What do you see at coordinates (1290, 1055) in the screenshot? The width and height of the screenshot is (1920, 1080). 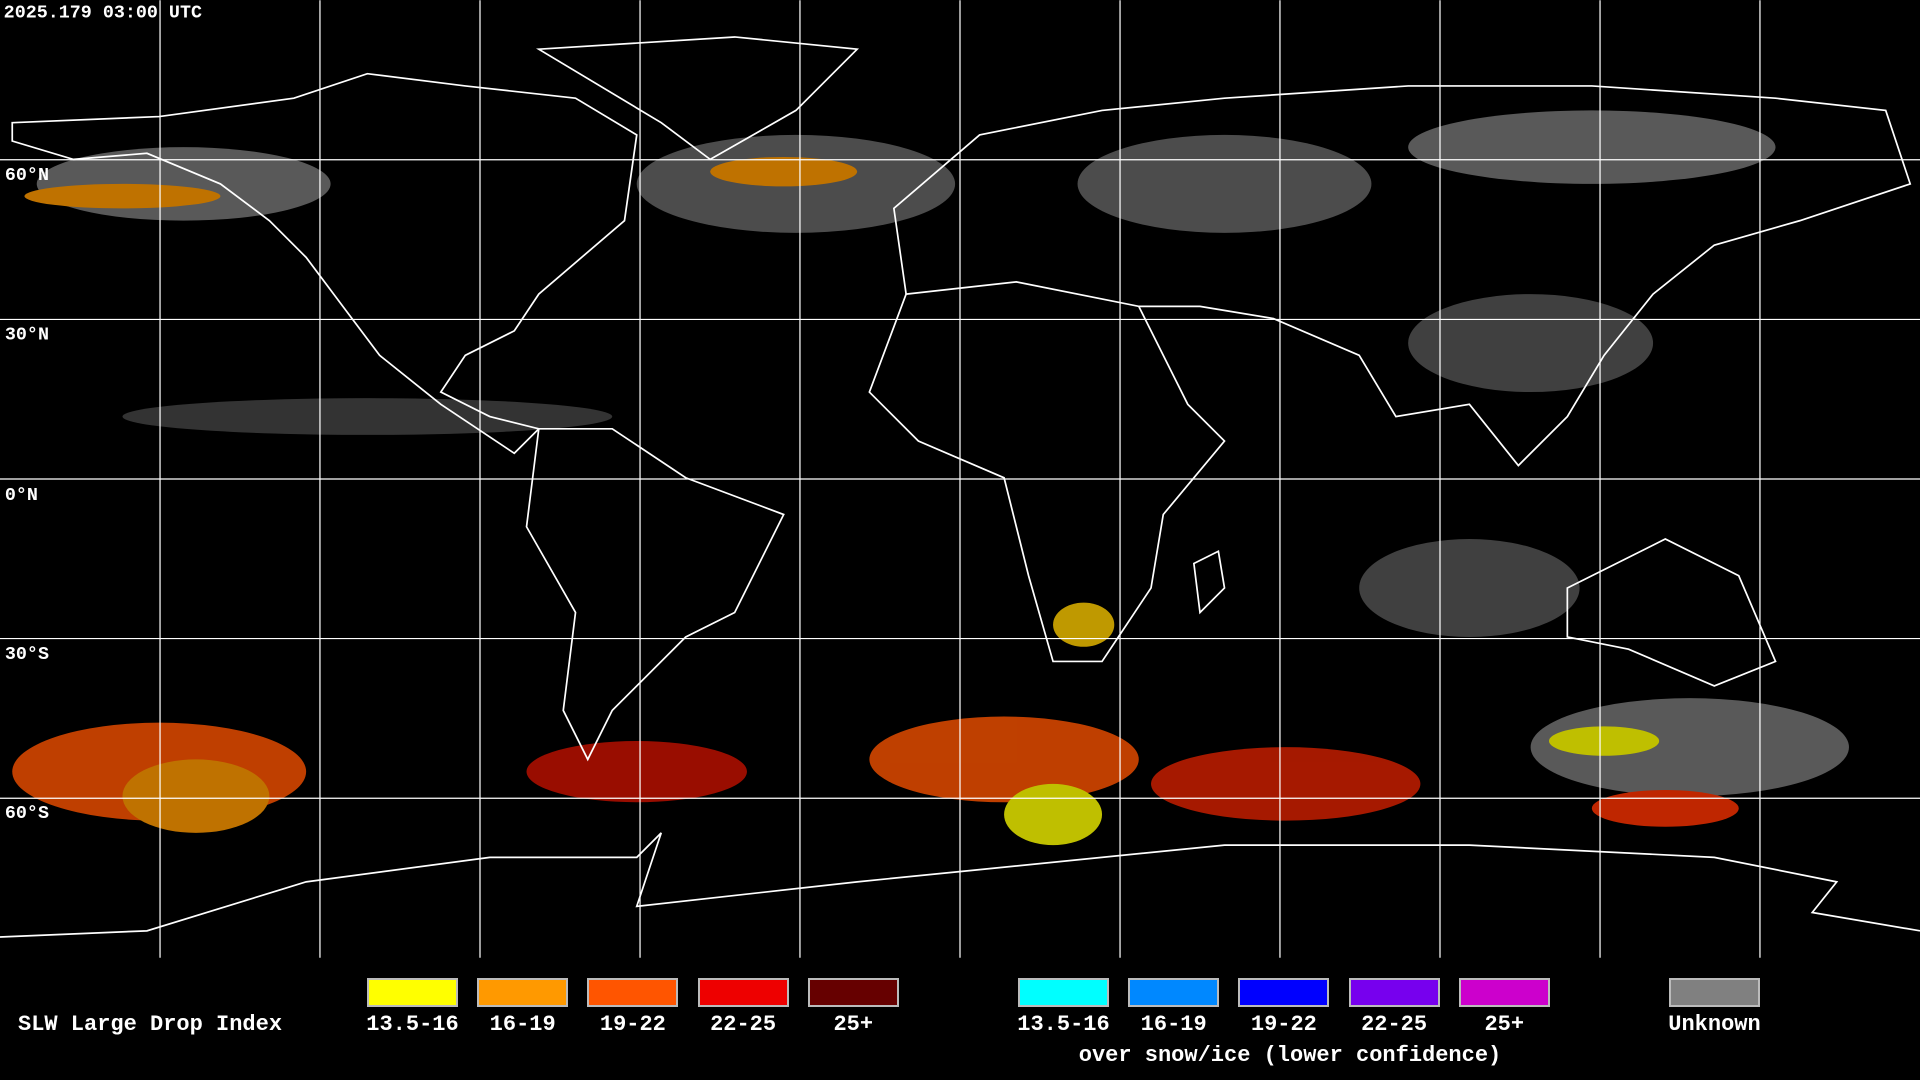 I see `legend-note: over snow/ice (lower confidence)` at bounding box center [1290, 1055].